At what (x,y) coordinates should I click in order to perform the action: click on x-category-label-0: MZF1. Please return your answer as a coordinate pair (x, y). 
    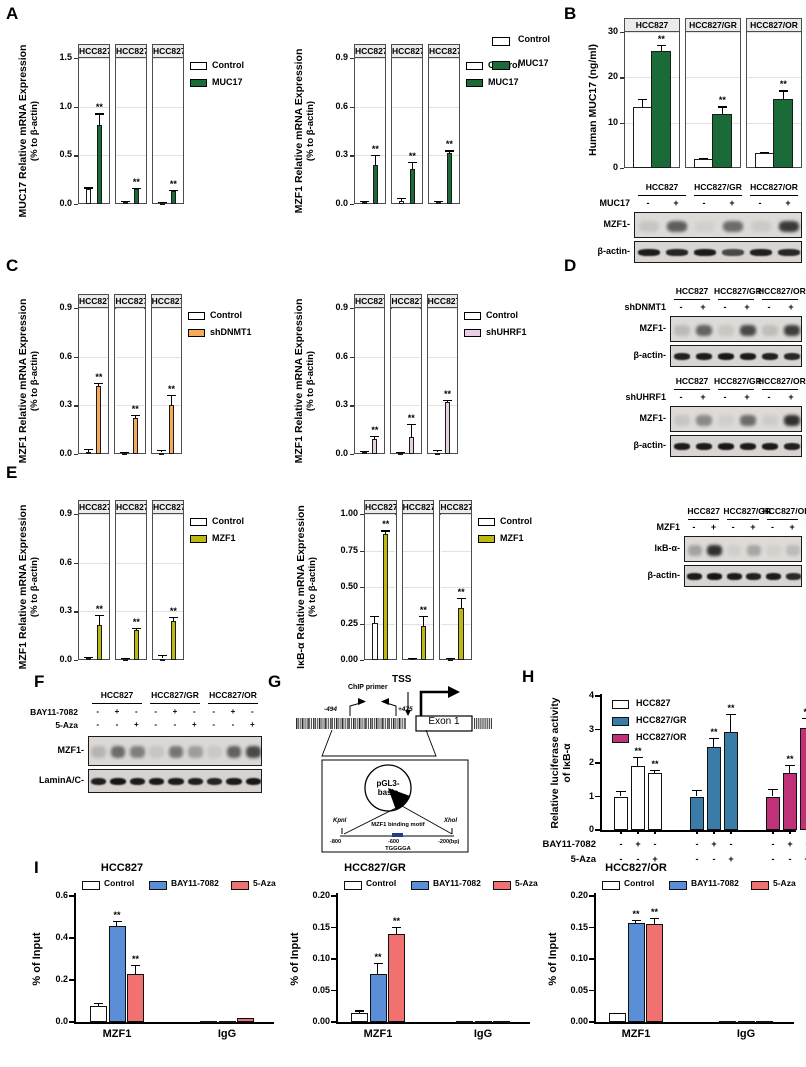
    Looking at the image, I should click on (378, 1034).